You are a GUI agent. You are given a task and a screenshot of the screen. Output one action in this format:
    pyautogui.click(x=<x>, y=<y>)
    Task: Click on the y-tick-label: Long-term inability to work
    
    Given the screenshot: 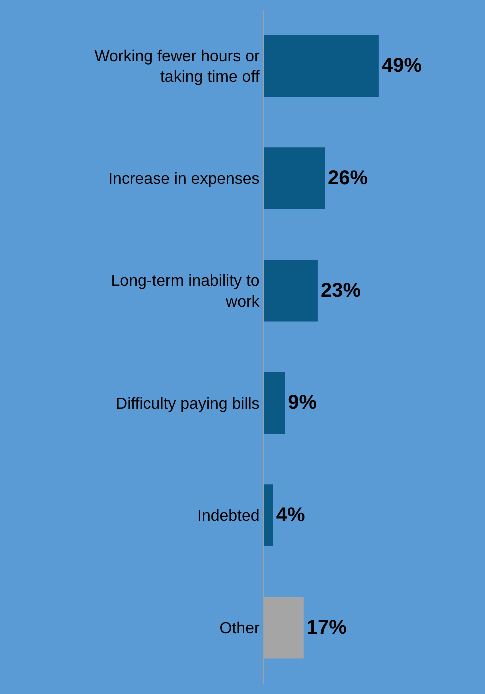 What is the action you would take?
    pyautogui.click(x=186, y=292)
    